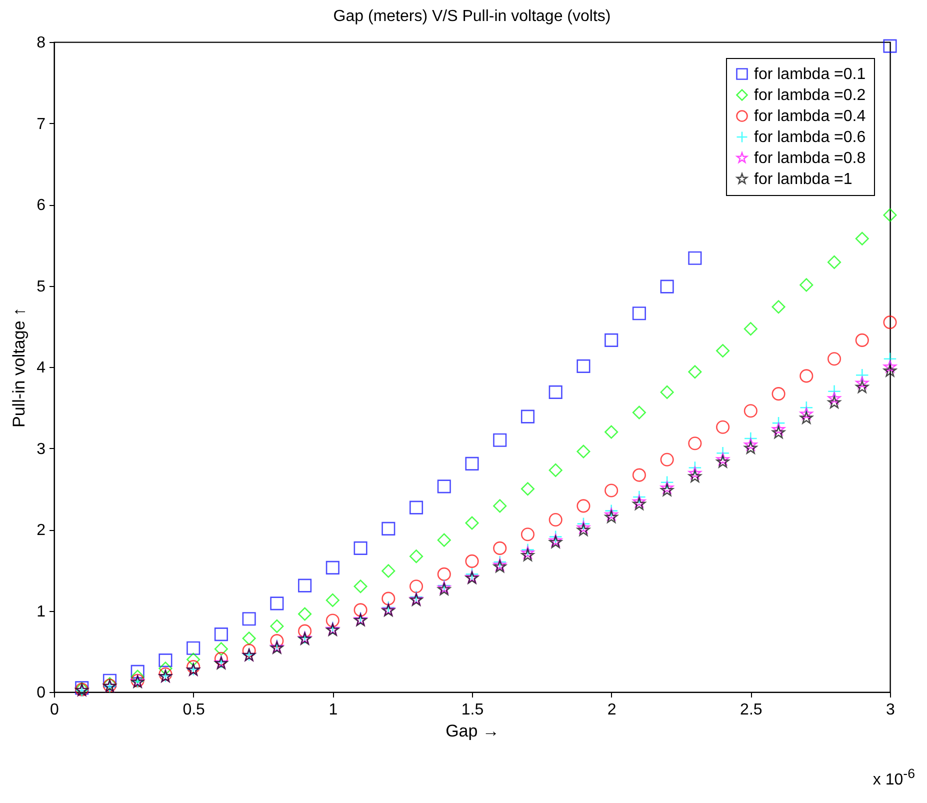  I want to click on legend-label: for lambda =0.4, so click(810, 116).